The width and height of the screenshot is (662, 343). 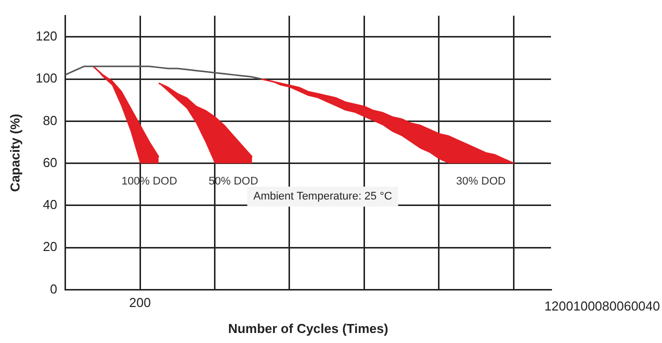 What do you see at coordinates (308, 328) in the screenshot?
I see `x-axis-title: Number of Cycles (Times)` at bounding box center [308, 328].